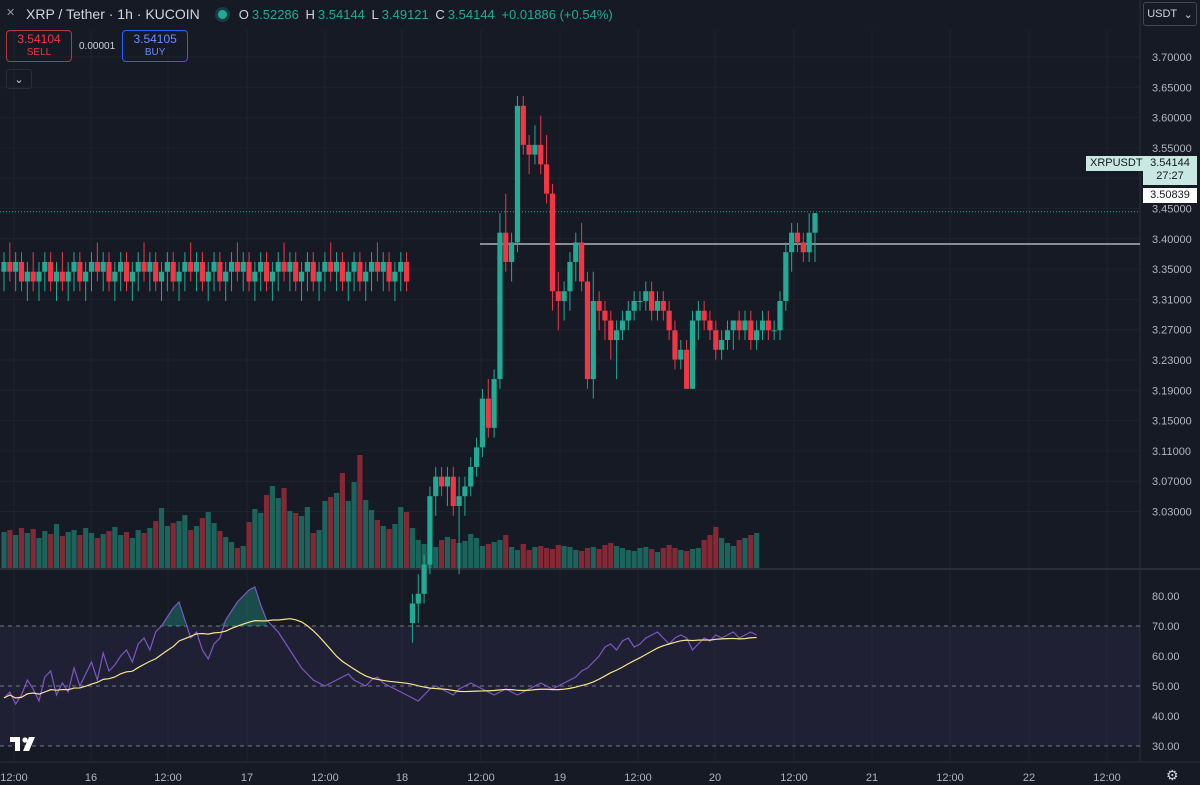  I want to click on ohlc-close-key: C, so click(440, 14).